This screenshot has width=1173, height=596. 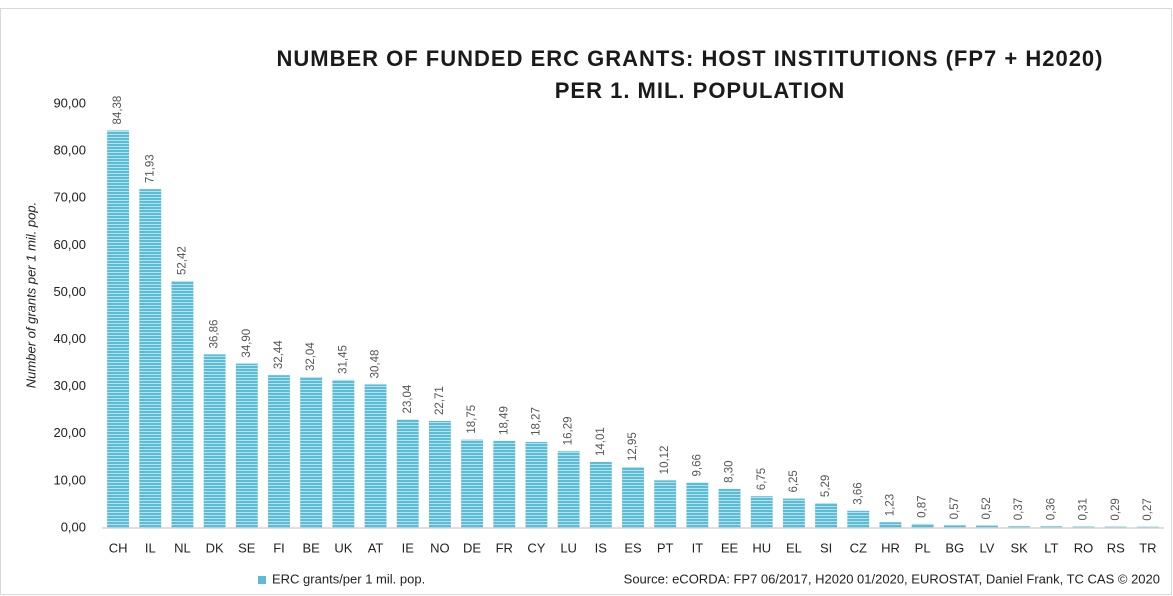 I want to click on x-tick-label: LU, so click(x=568, y=547).